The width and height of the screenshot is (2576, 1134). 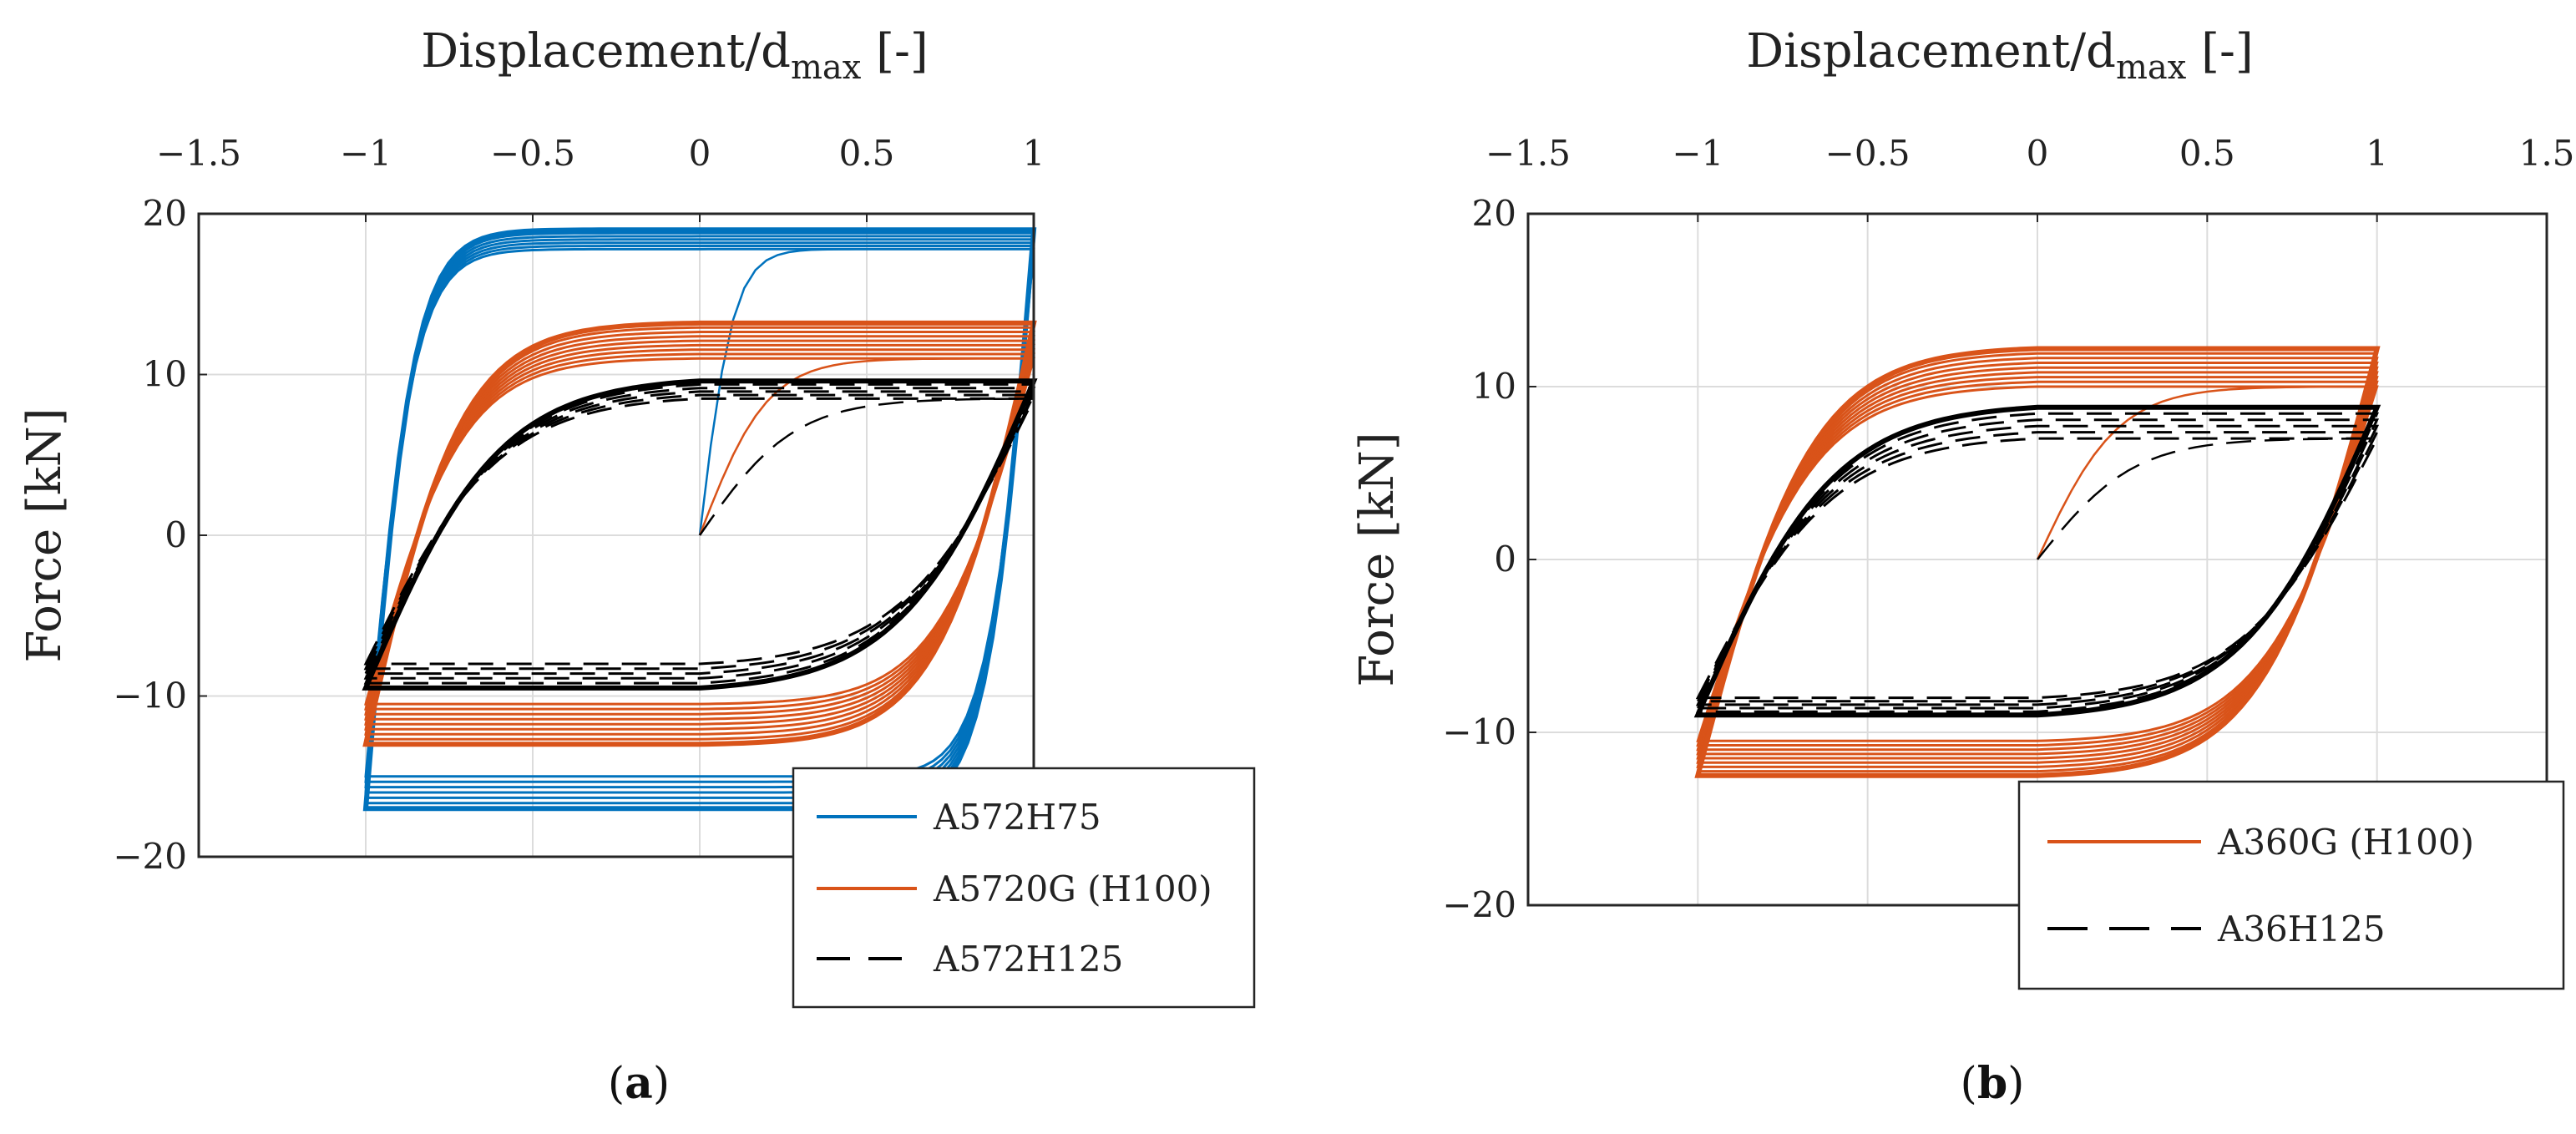 What do you see at coordinates (150, 857) in the screenshot?
I see `y-tick-label-a: −20` at bounding box center [150, 857].